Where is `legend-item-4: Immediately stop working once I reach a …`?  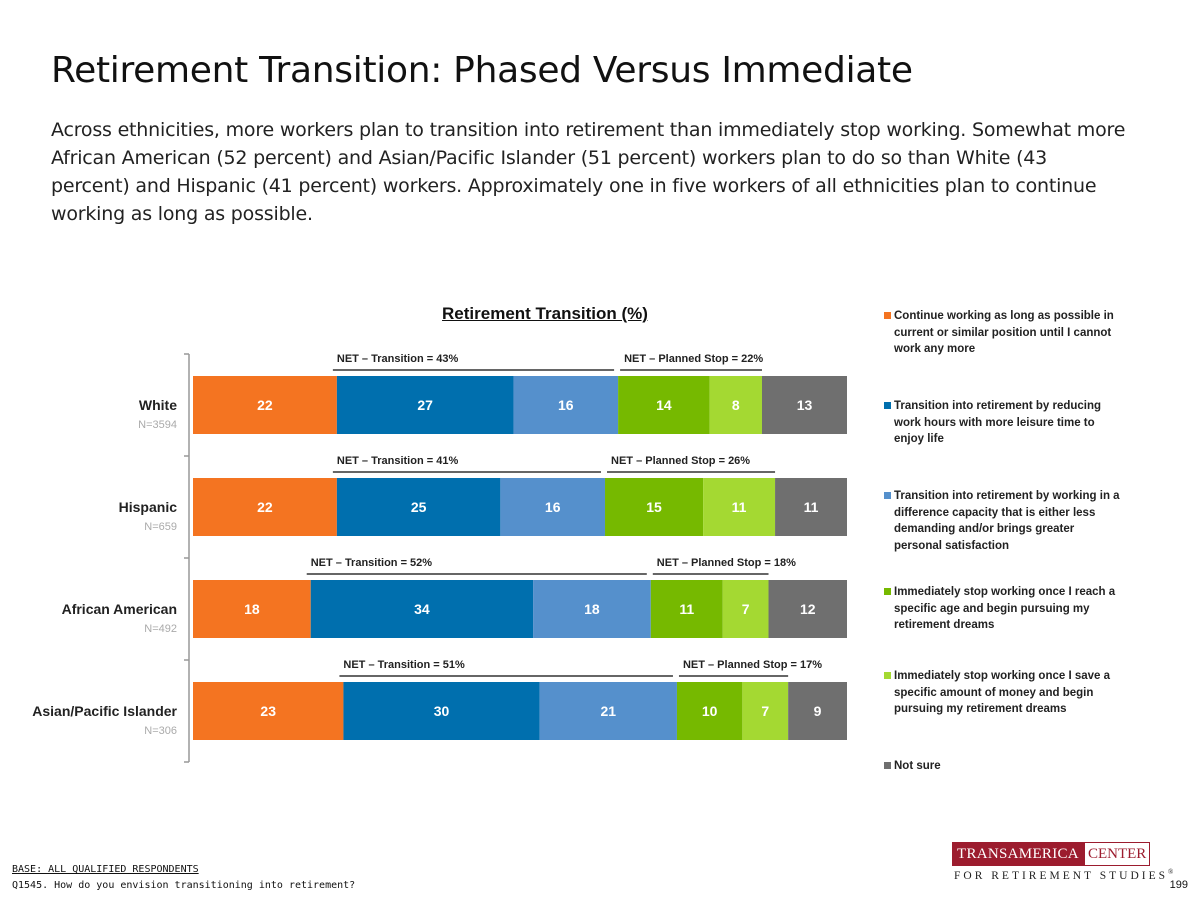 legend-item-4: Immediately stop working once I reach a … is located at coordinates (1004, 609).